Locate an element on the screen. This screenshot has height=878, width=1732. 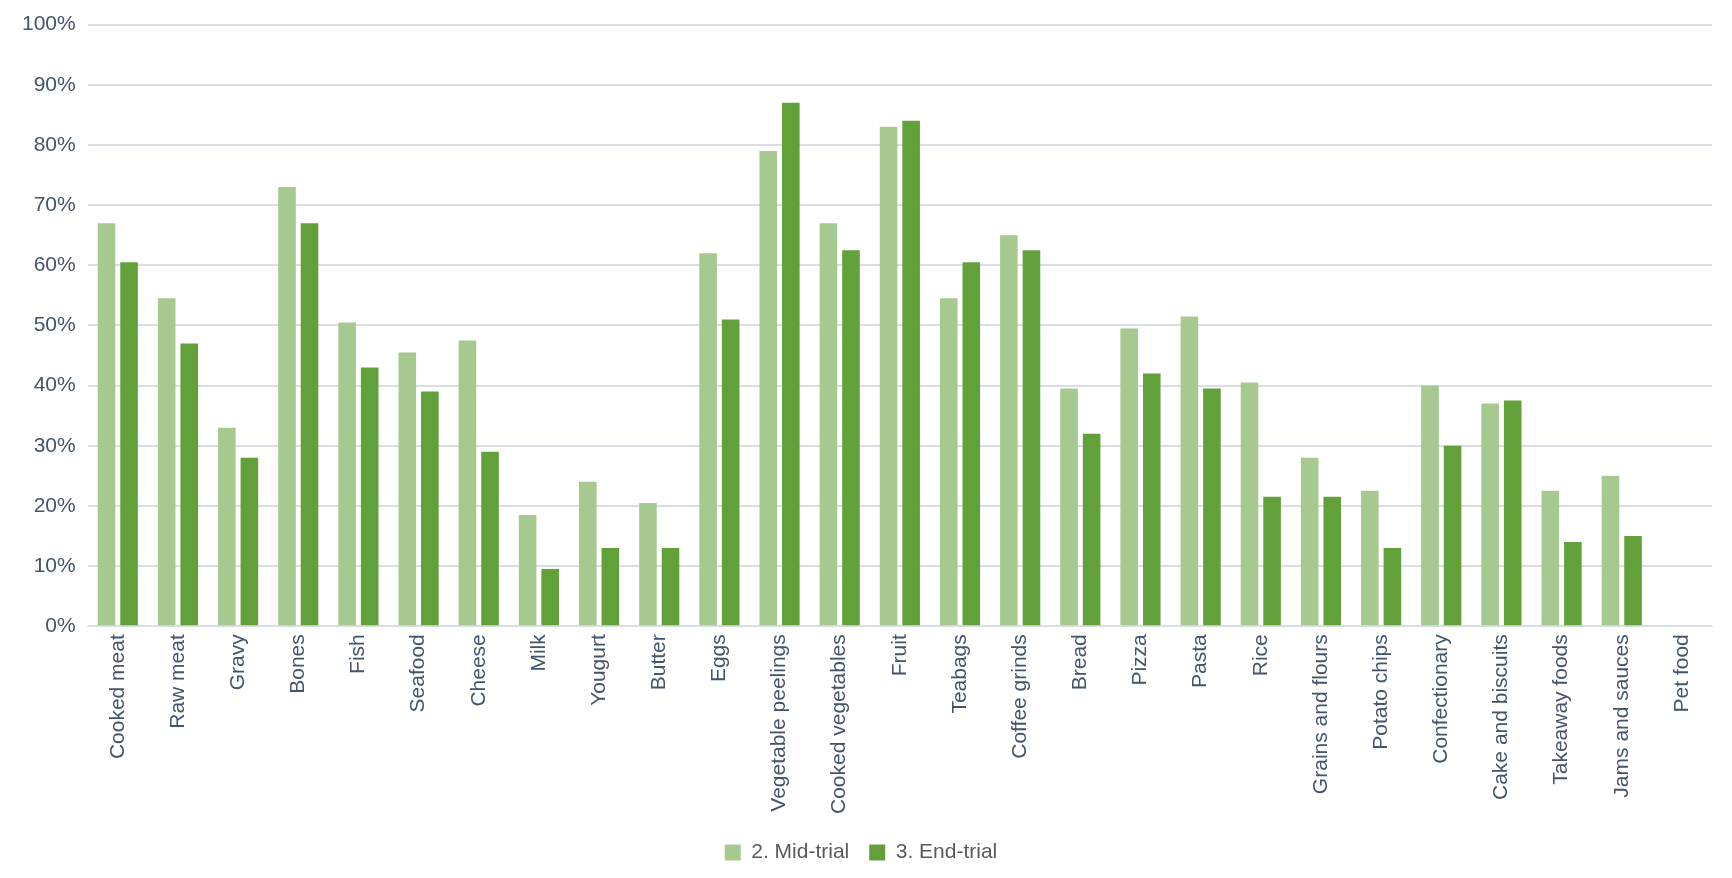
x-tick-label: Seafood is located at coordinates (417, 673).